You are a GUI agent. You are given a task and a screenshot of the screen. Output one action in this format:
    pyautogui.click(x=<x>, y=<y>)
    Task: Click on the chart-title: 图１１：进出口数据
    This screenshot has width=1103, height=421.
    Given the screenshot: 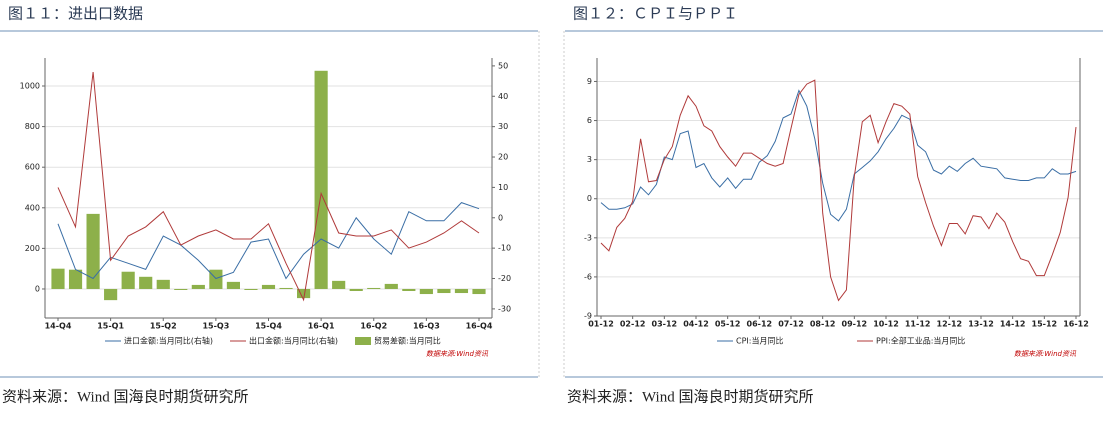 What is the action you would take?
    pyautogui.click(x=75, y=14)
    